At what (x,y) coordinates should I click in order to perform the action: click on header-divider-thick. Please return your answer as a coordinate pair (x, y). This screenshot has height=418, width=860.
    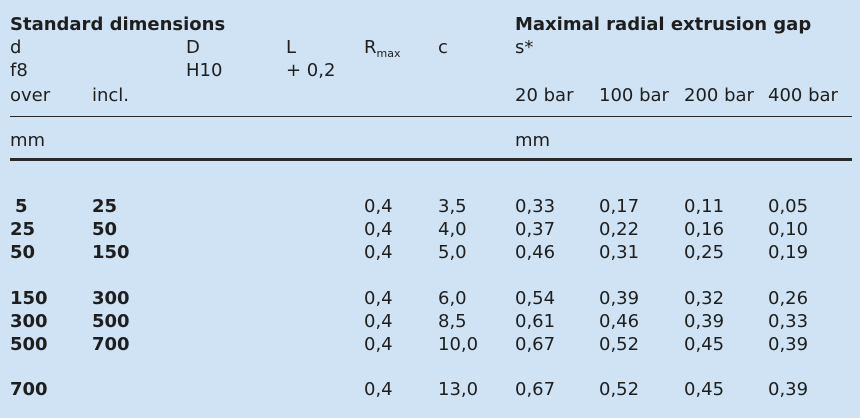
    Looking at the image, I should click on (431, 159).